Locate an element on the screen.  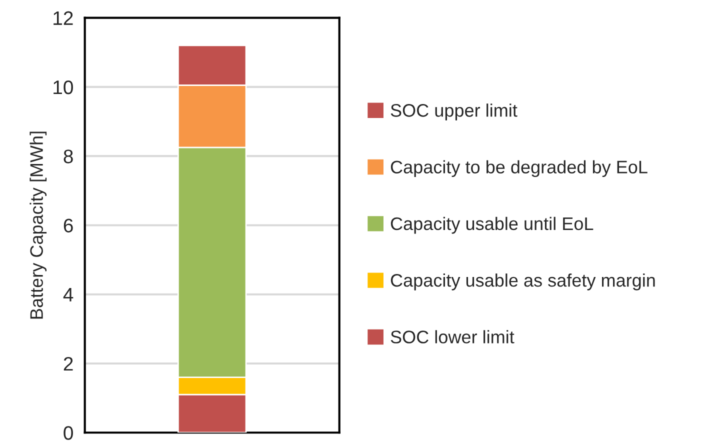
legend-label: Capacity usable until EoL is located at coordinates (492, 225).